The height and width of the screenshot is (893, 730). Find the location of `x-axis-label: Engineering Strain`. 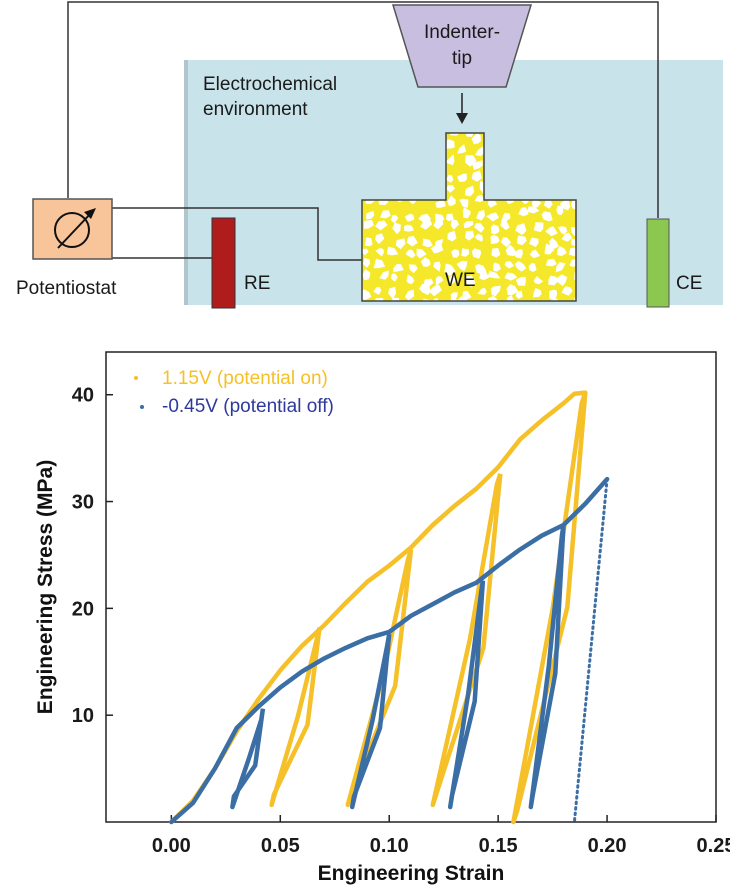

x-axis-label: Engineering Strain is located at coordinates (411, 873).